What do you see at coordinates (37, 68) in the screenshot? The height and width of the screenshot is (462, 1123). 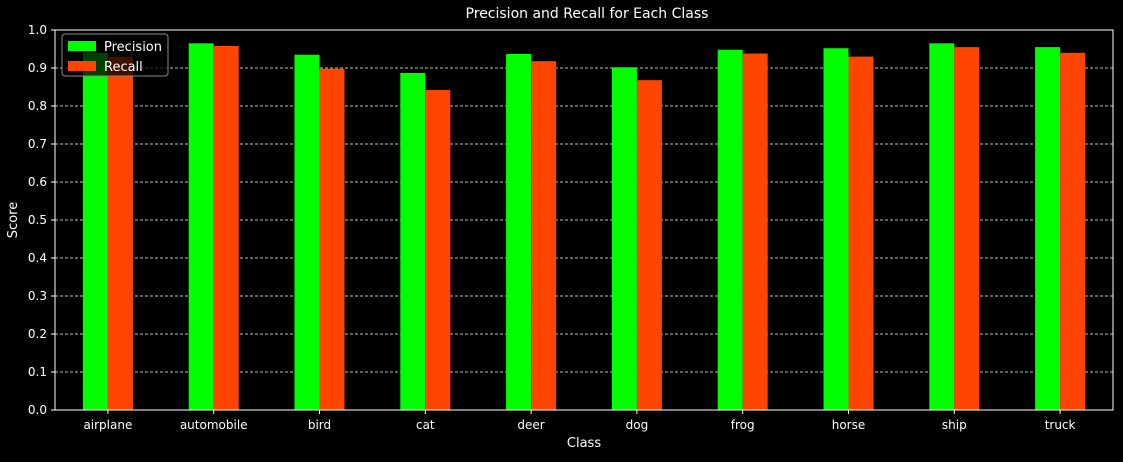 I see `y-tick-label: 0.9` at bounding box center [37, 68].